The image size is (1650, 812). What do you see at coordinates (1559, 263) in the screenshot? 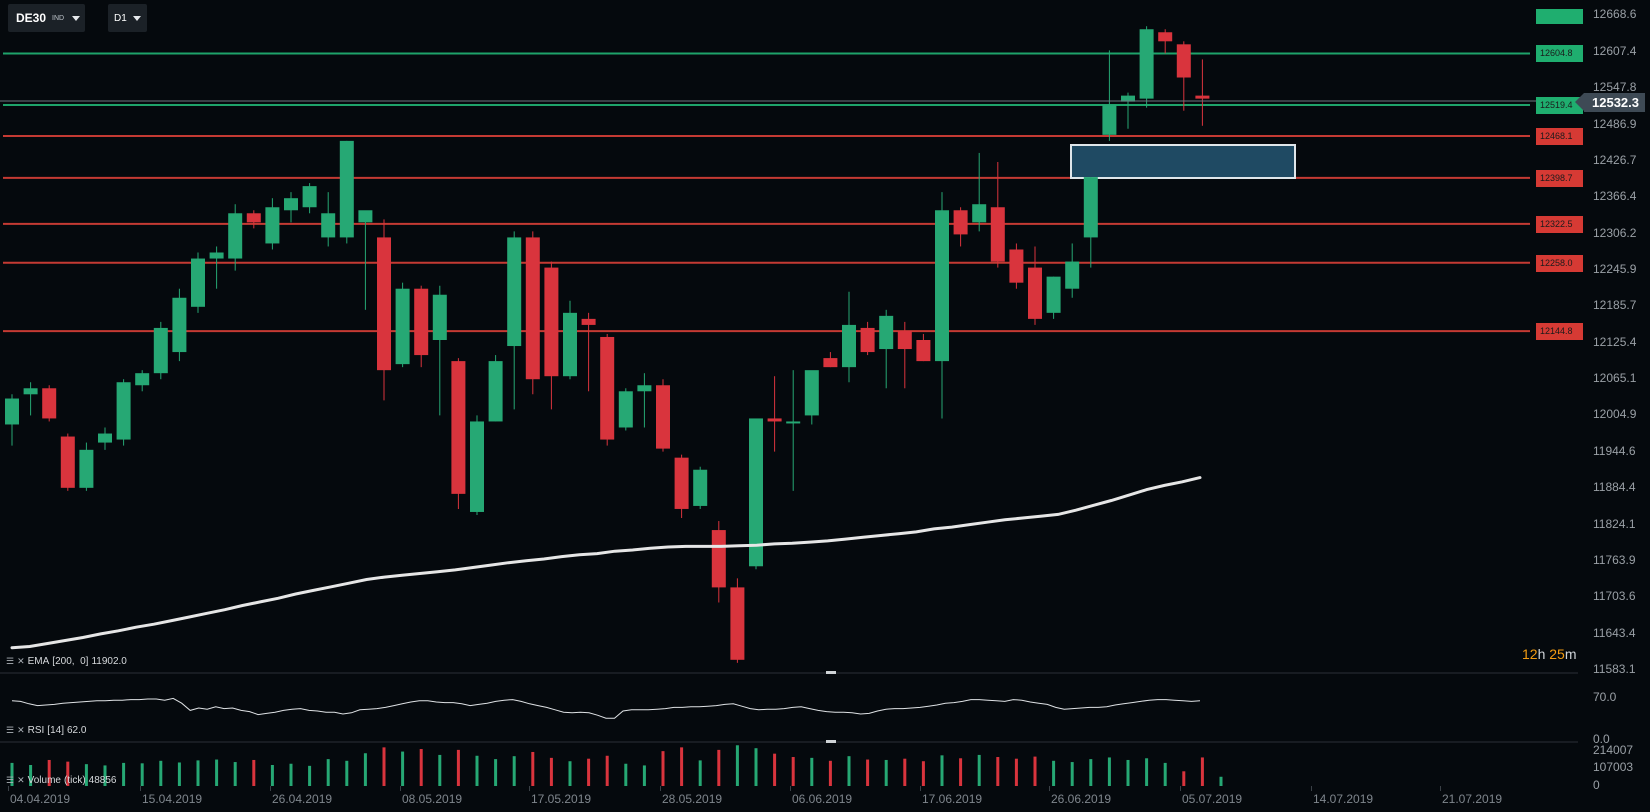
I see `level-price-tag: 12258.0` at bounding box center [1559, 263].